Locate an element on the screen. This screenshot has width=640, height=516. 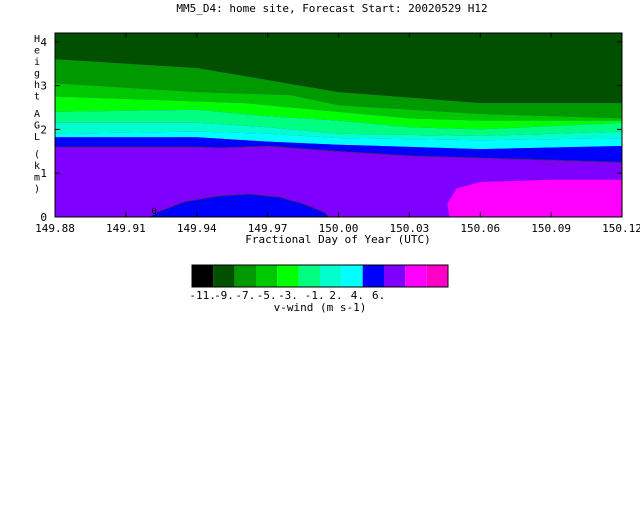
x-tick-label: 149.94 is located at coordinates (197, 228).